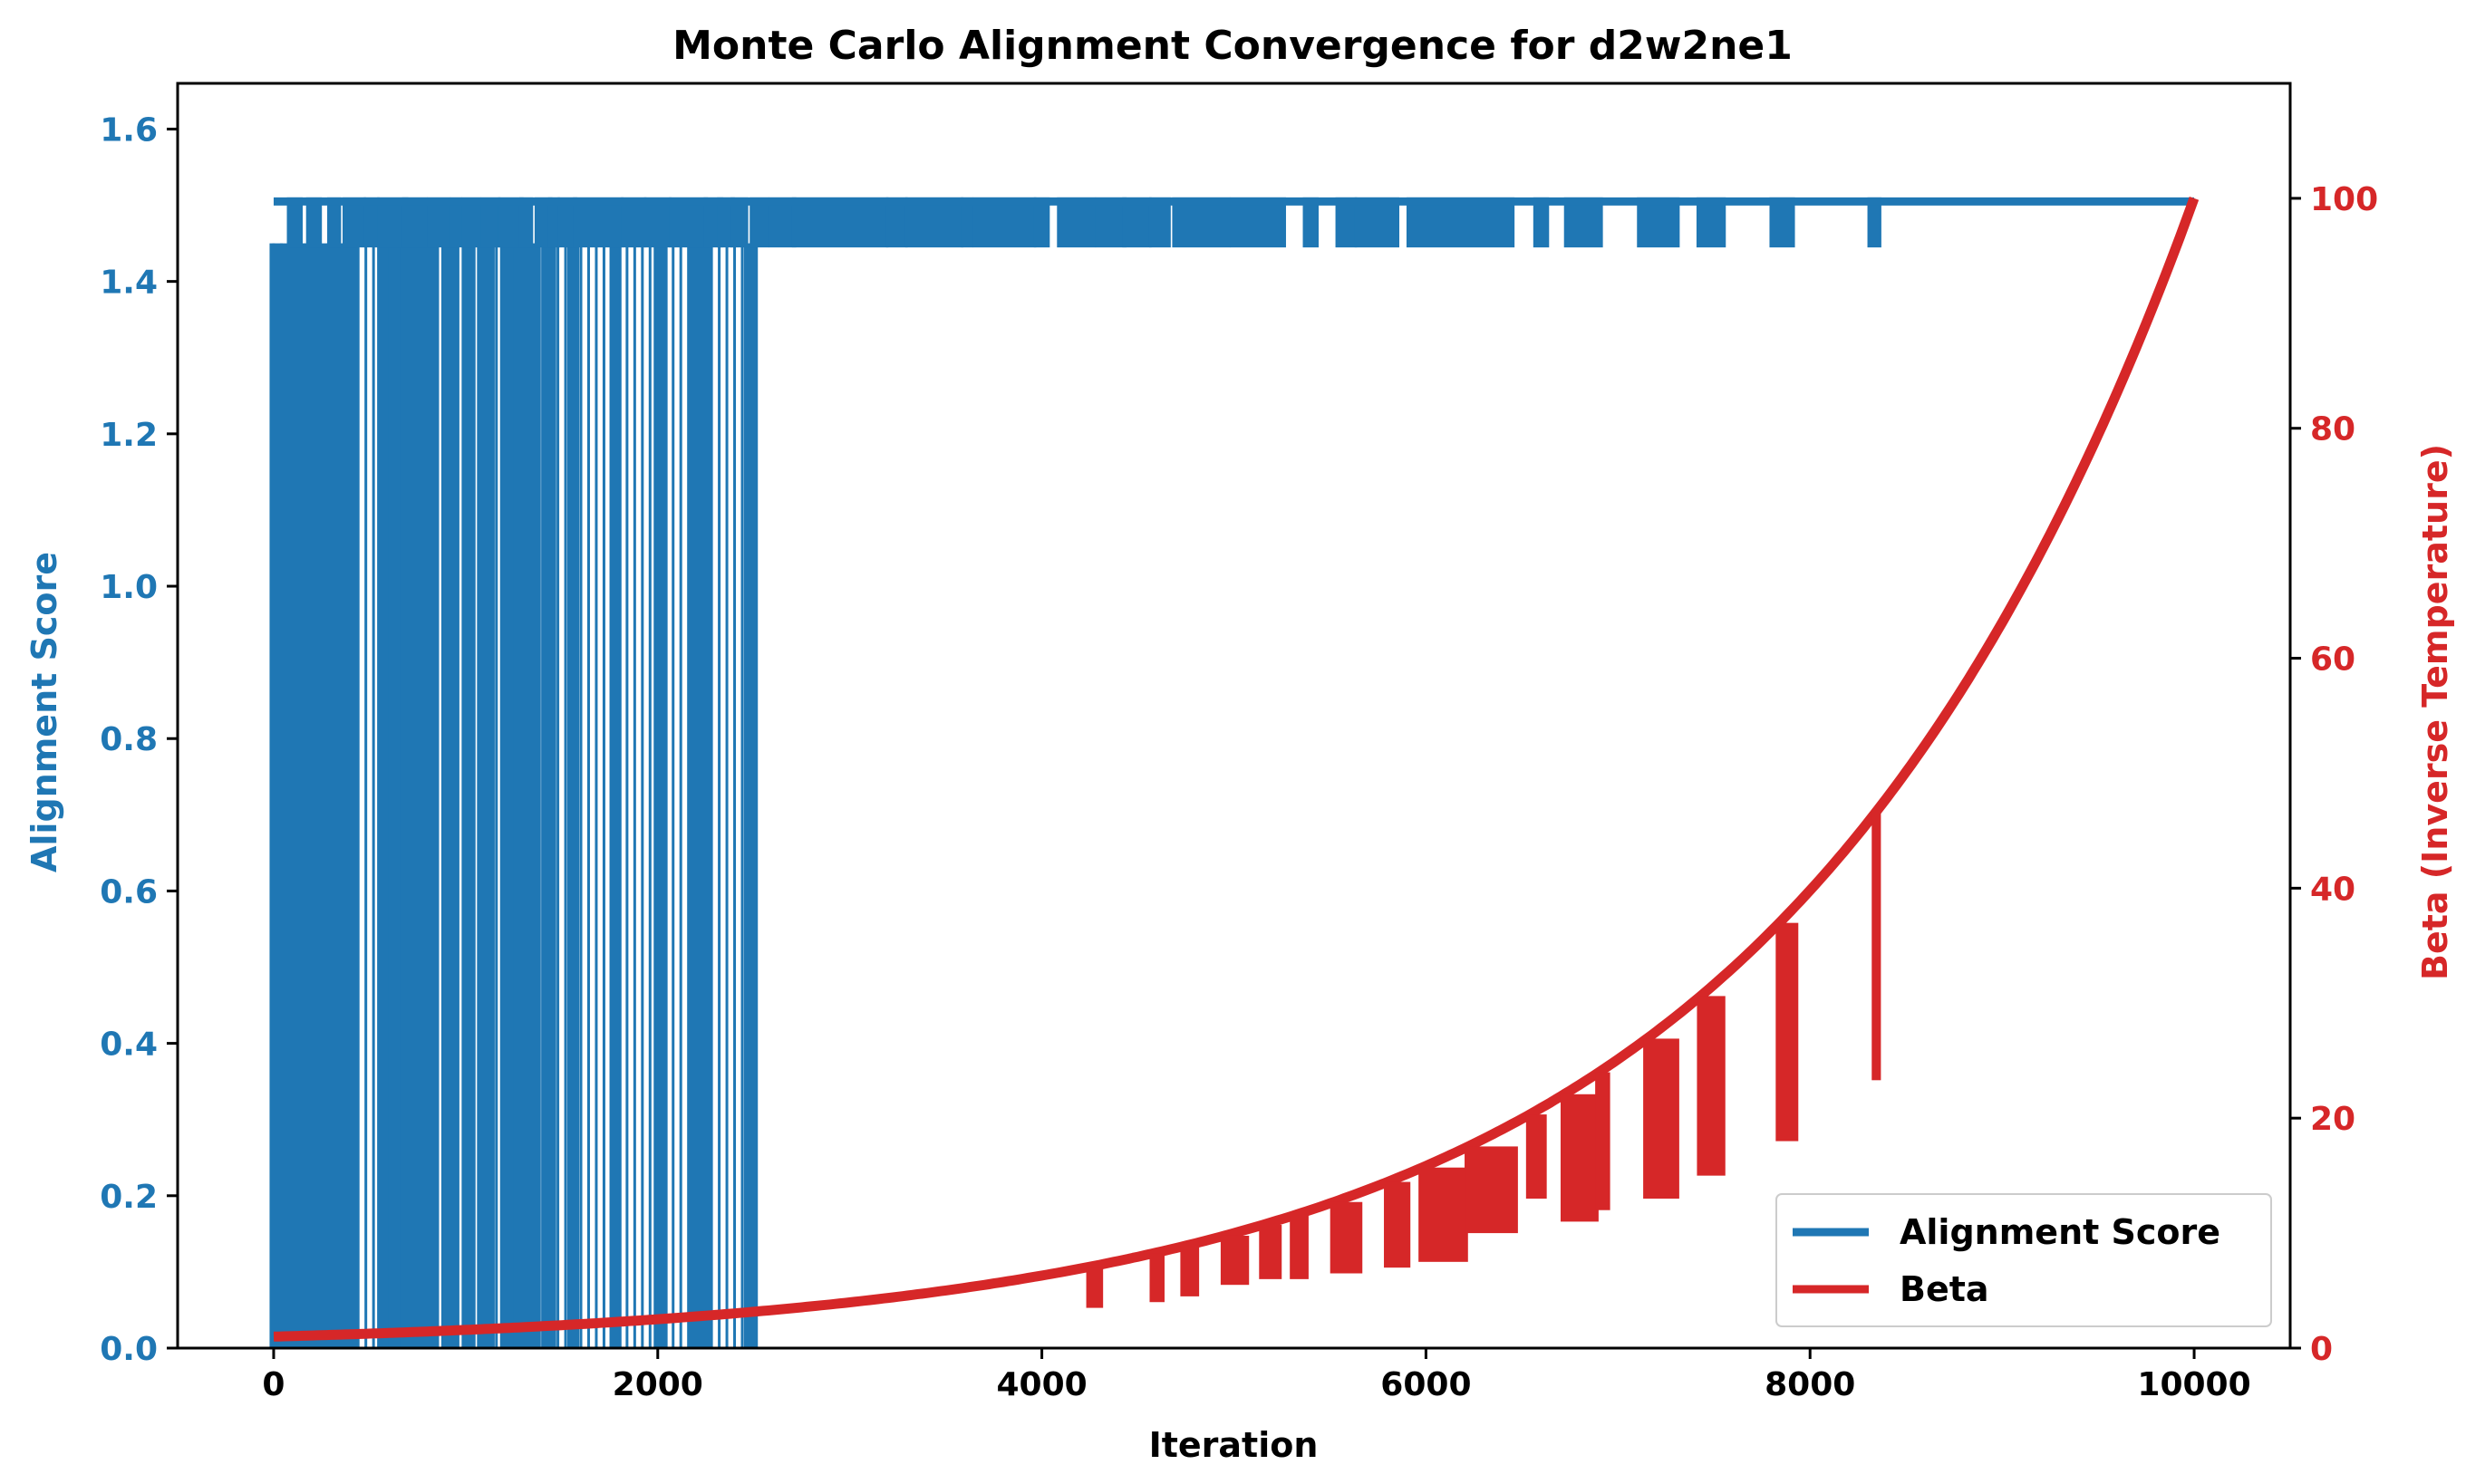 Image resolution: width=2466 pixels, height=1484 pixels. Describe the element at coordinates (129, 436) in the screenshot. I see `y-tick-label: 1.2` at that location.